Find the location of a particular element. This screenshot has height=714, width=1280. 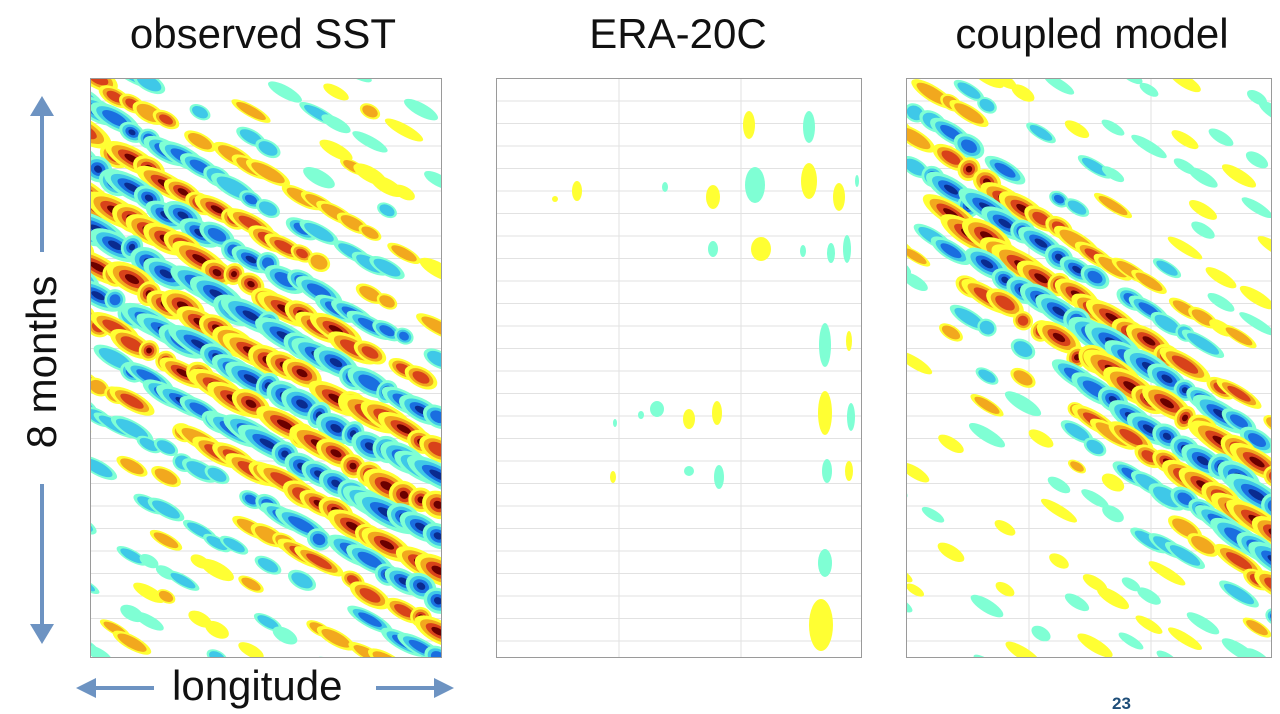

x-axis-label: longitude is located at coordinates (257, 686).